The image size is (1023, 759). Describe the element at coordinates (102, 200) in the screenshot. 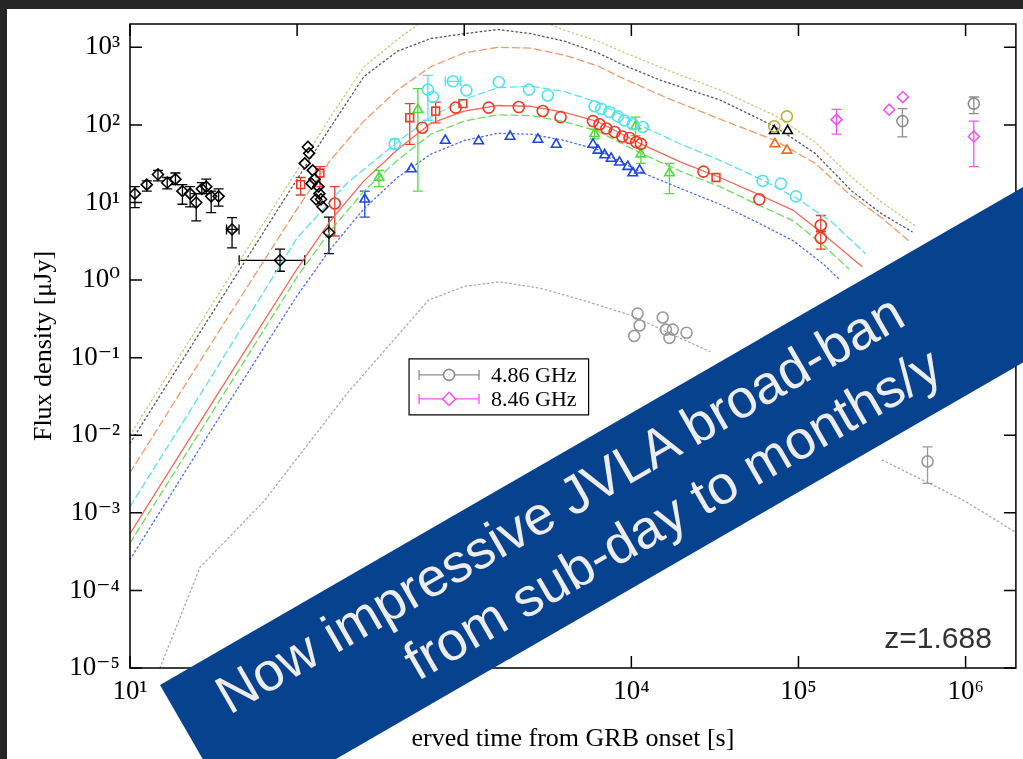

I see `y-tick-label: 10¹` at that location.